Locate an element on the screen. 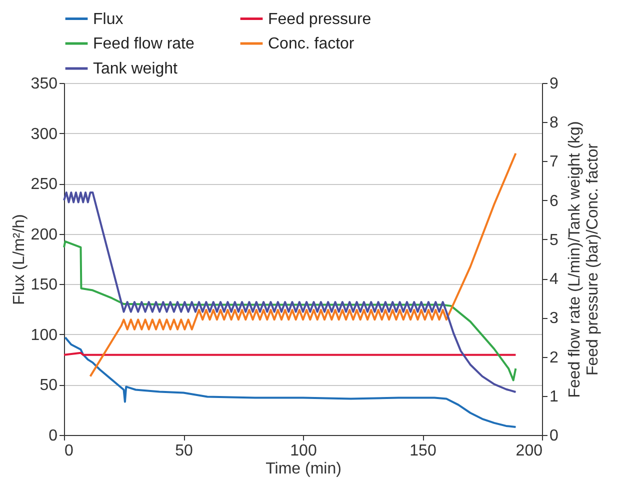 The width and height of the screenshot is (640, 502). y-tick-label: 200 is located at coordinates (44, 235).